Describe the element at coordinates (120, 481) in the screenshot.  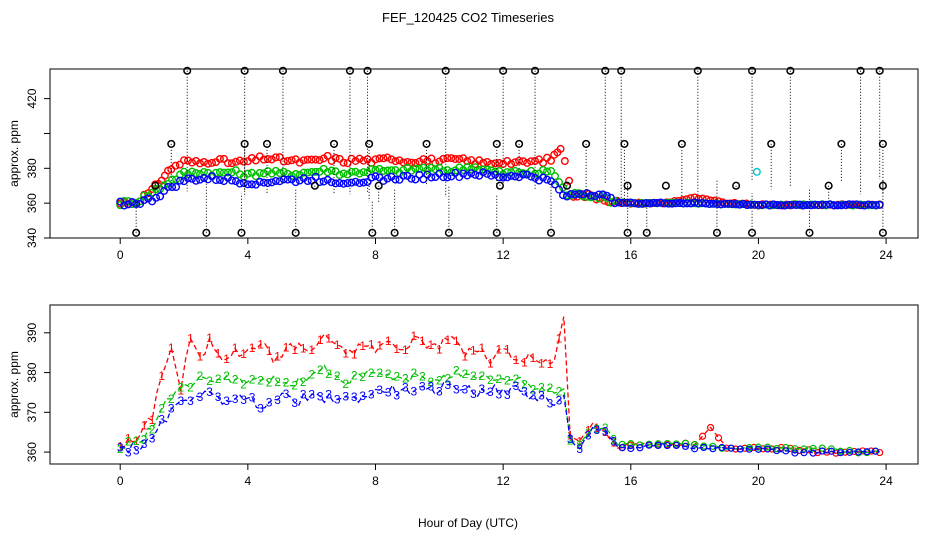
I see `x-tick-label: 0` at that location.